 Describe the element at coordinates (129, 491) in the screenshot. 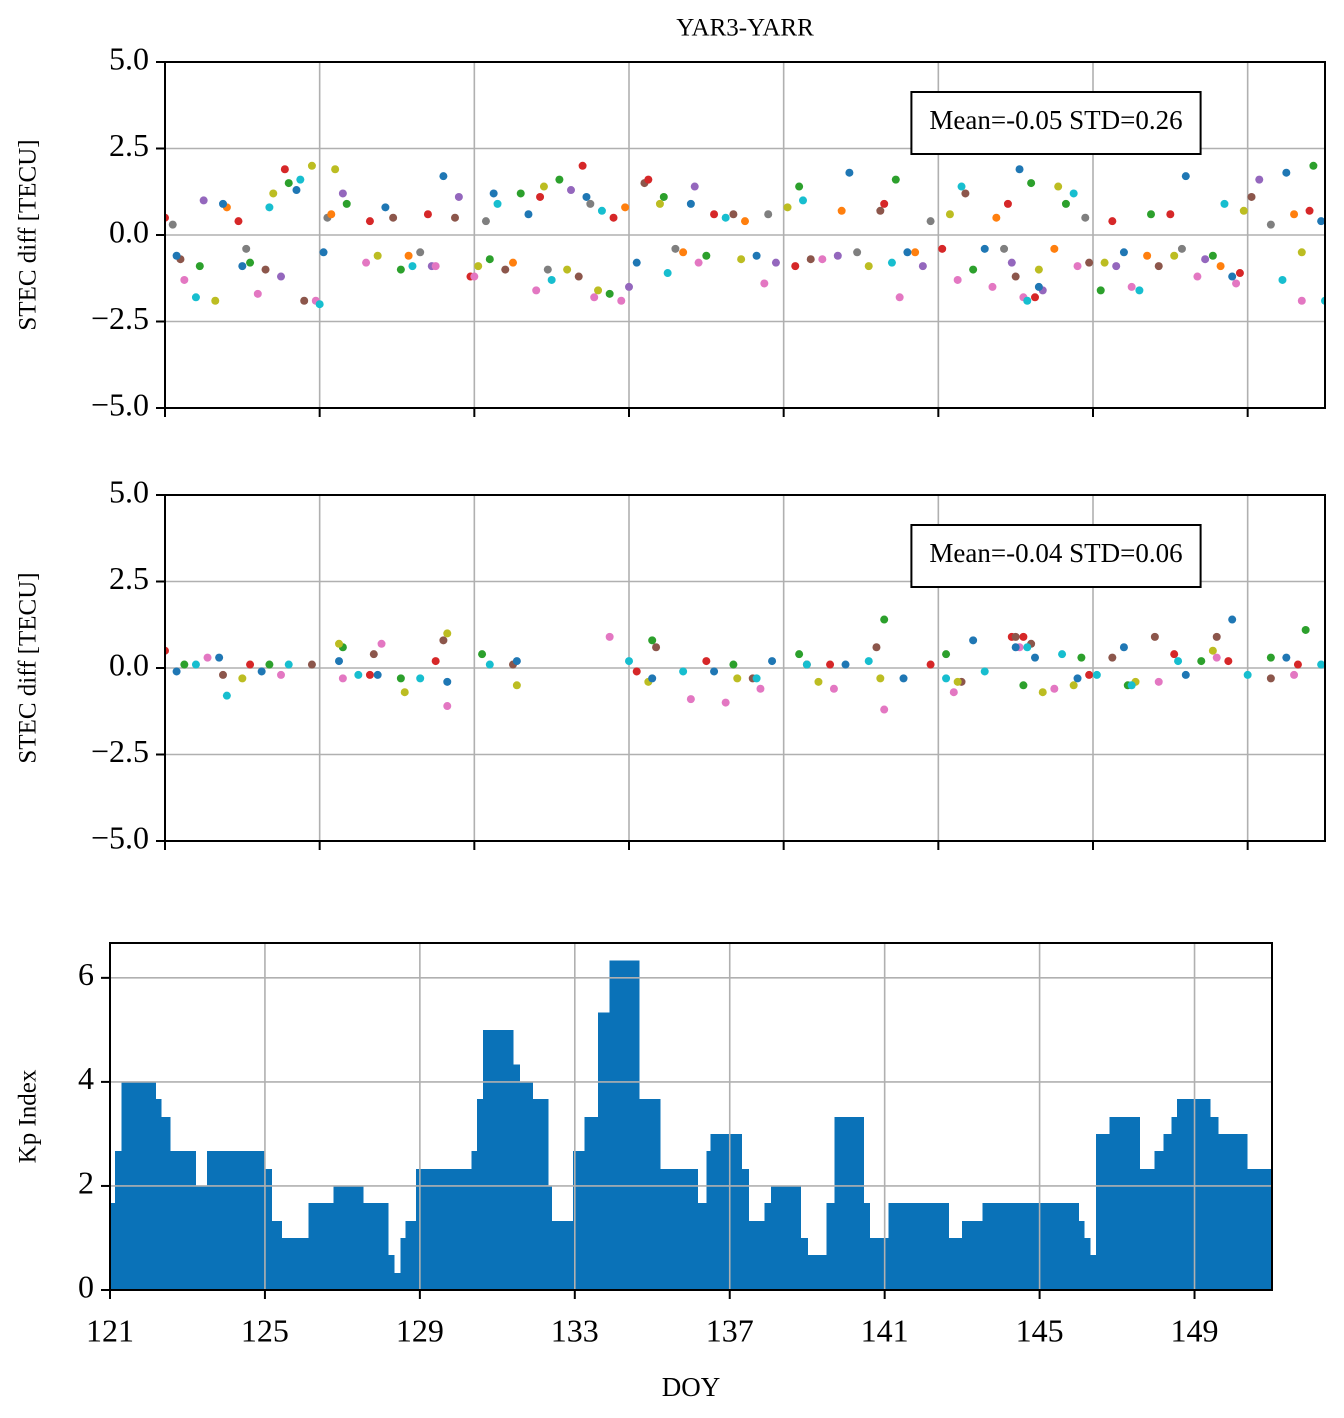

I see `y-tick-label: 5.0` at that location.